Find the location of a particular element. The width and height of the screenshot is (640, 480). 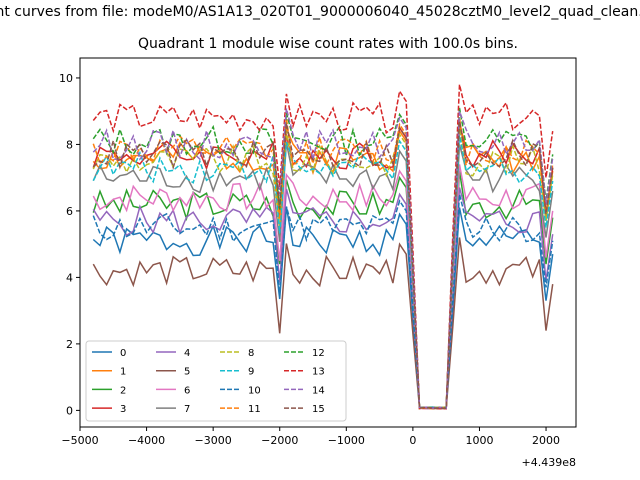

legend-frame is located at coordinates (216, 381).